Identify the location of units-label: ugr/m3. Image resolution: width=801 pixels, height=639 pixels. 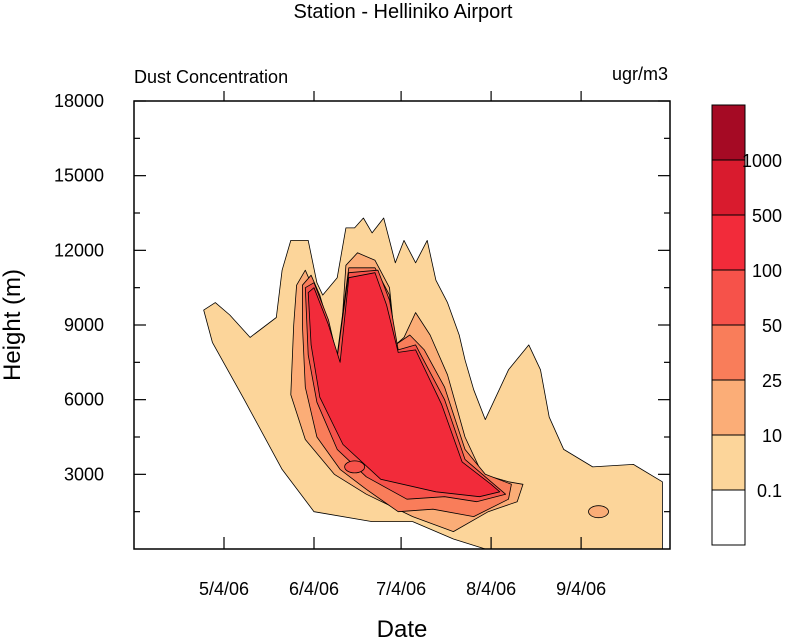
(640, 74).